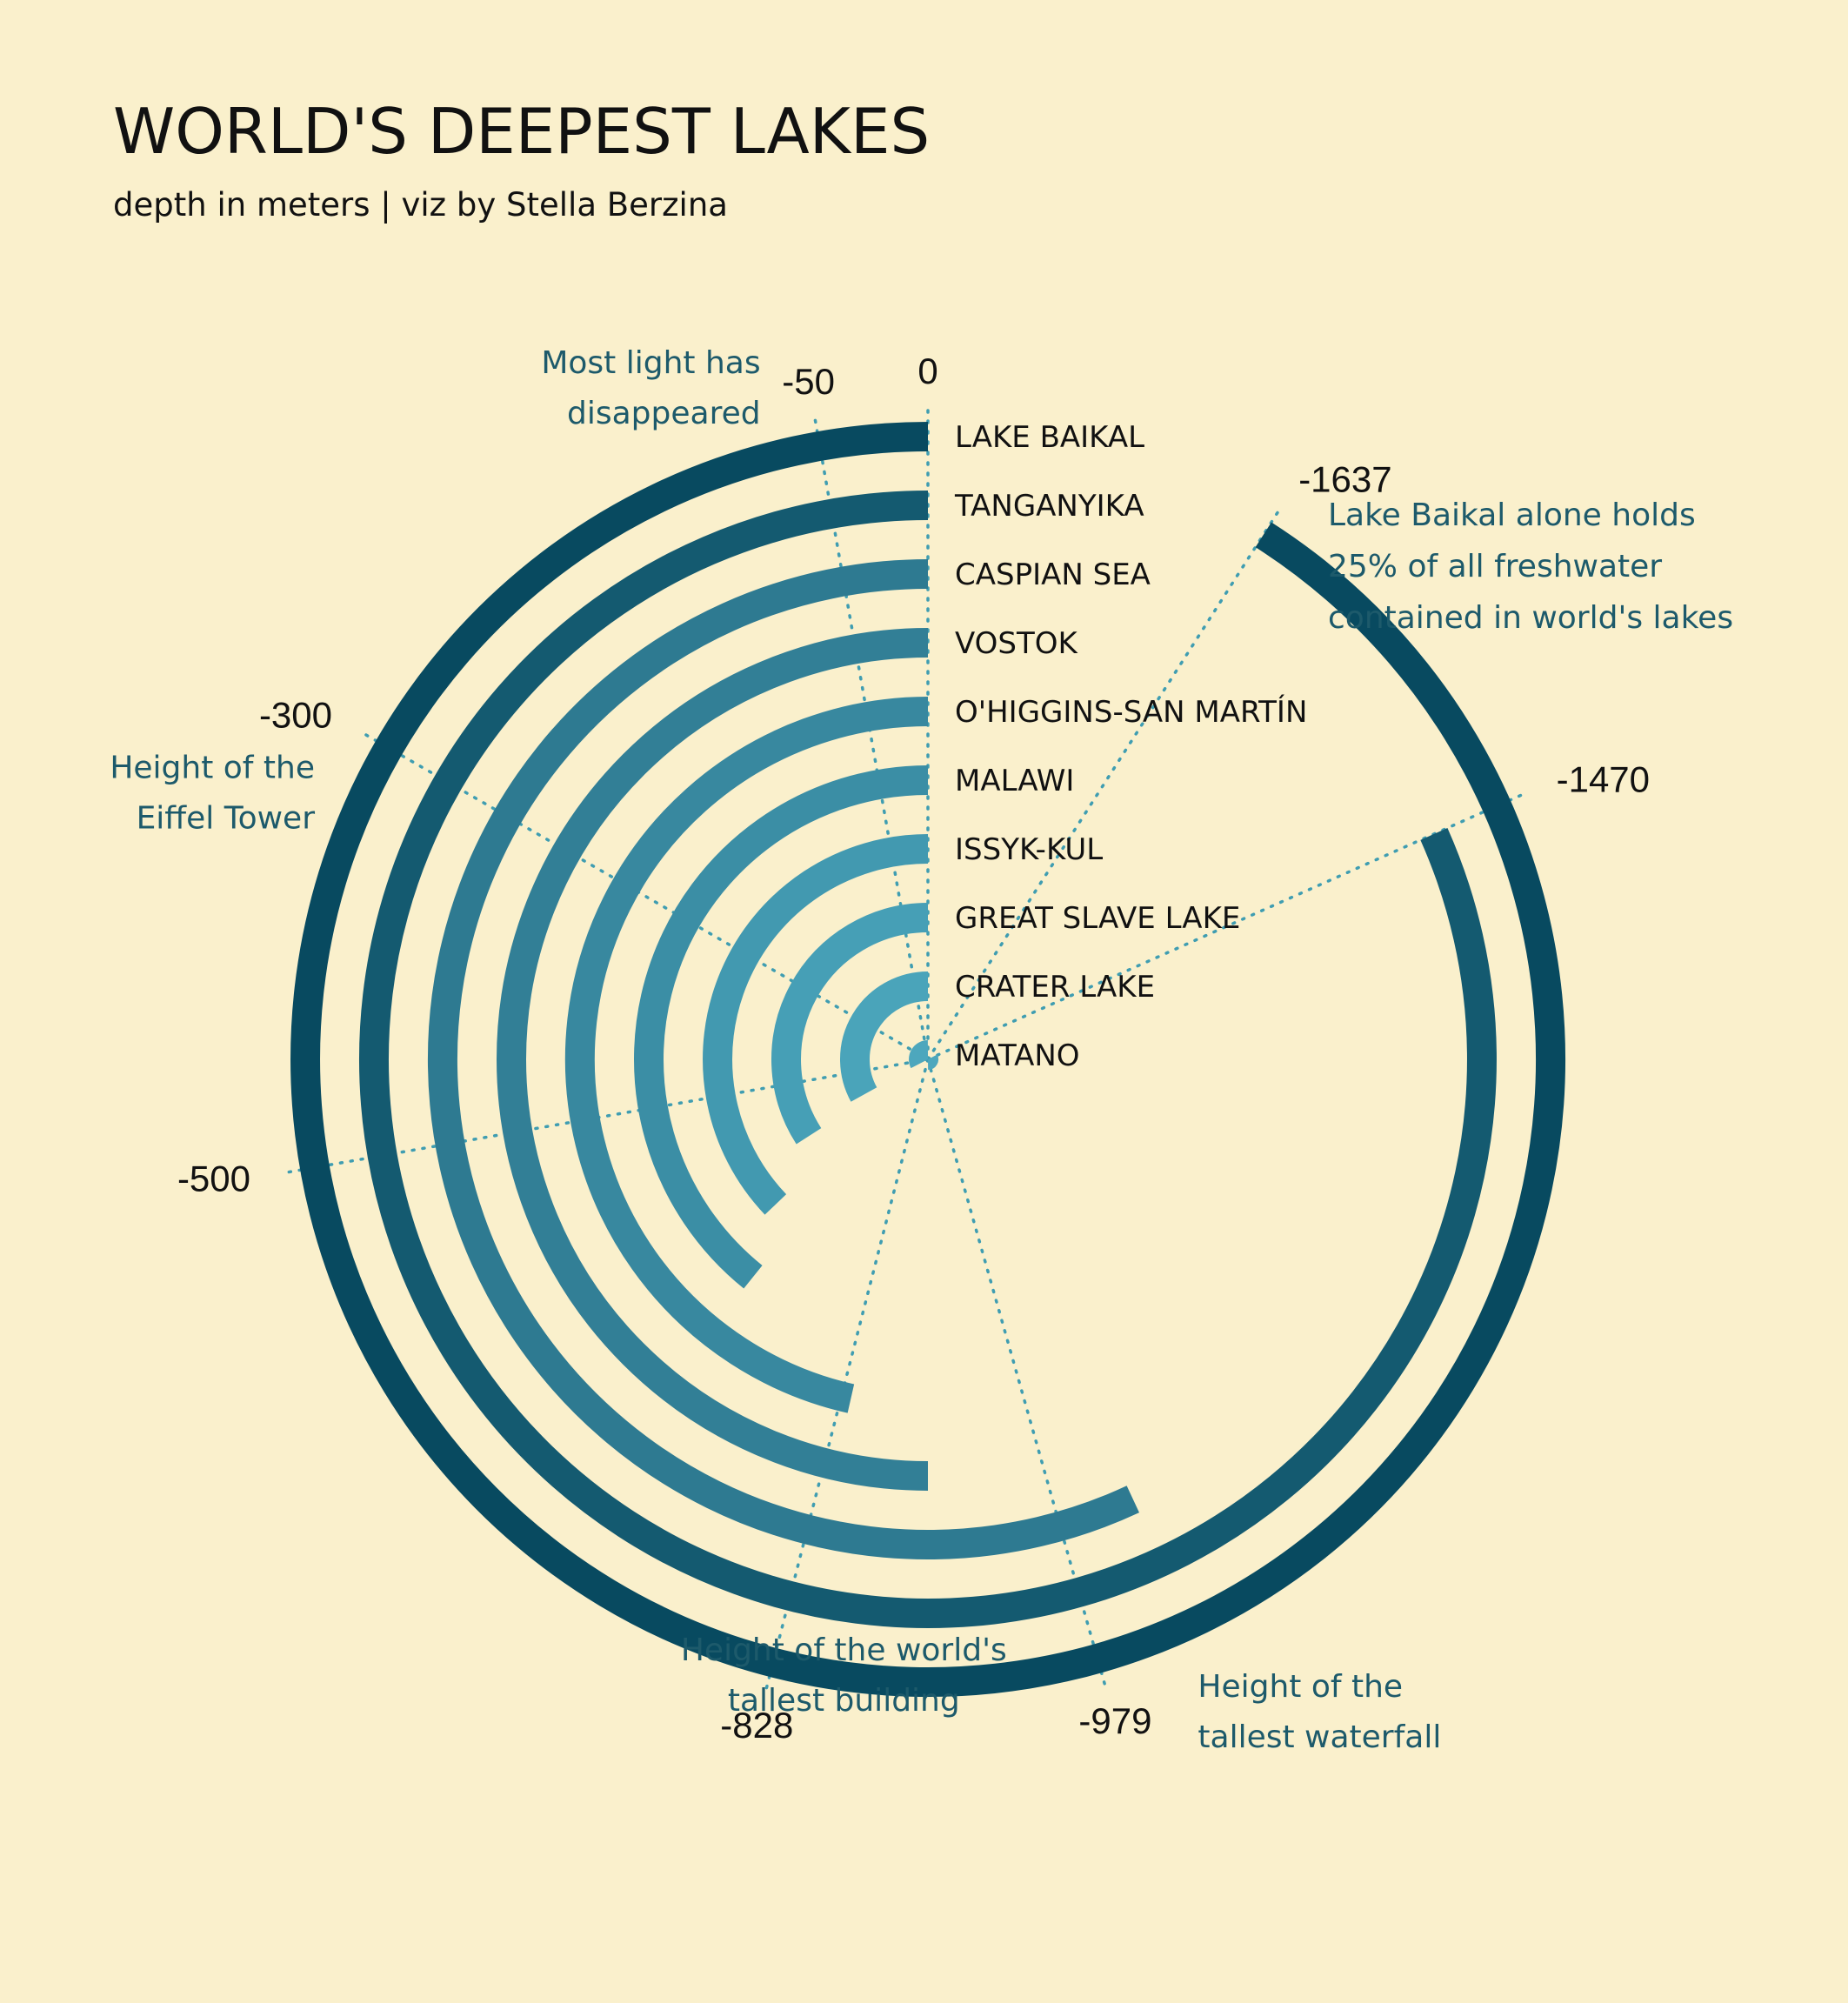  I want to click on bar-vostok, so click(713, 1059).